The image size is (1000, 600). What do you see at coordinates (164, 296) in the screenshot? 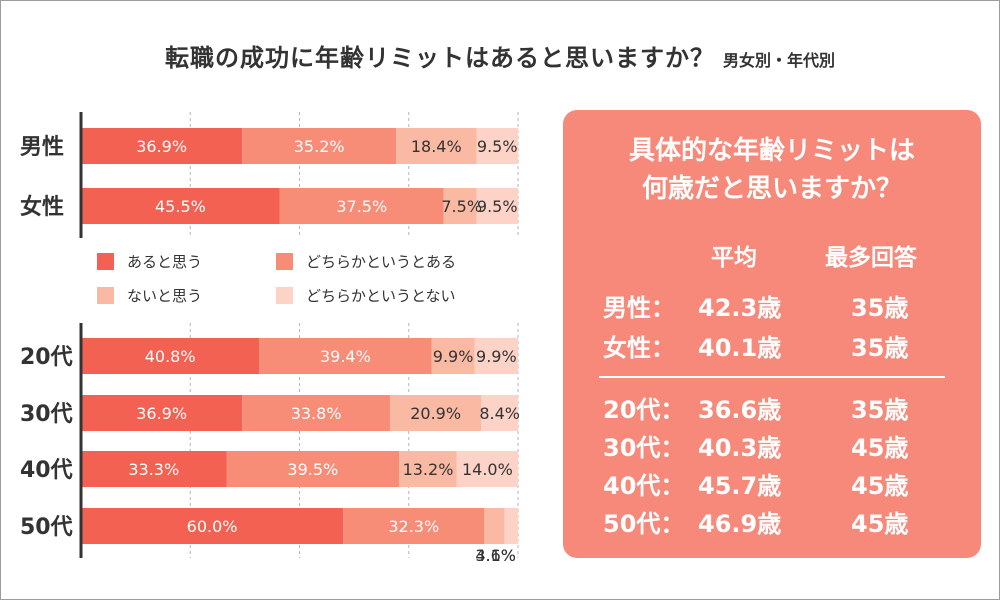
I see `legend-label-3: ないと思う` at bounding box center [164, 296].